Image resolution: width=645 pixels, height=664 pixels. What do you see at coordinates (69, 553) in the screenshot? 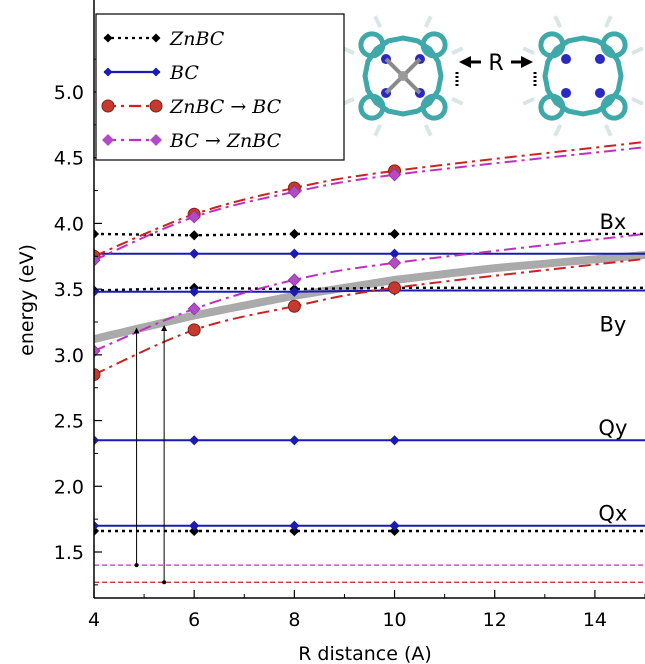
I see `y-tick-label: 1.5` at bounding box center [69, 553].